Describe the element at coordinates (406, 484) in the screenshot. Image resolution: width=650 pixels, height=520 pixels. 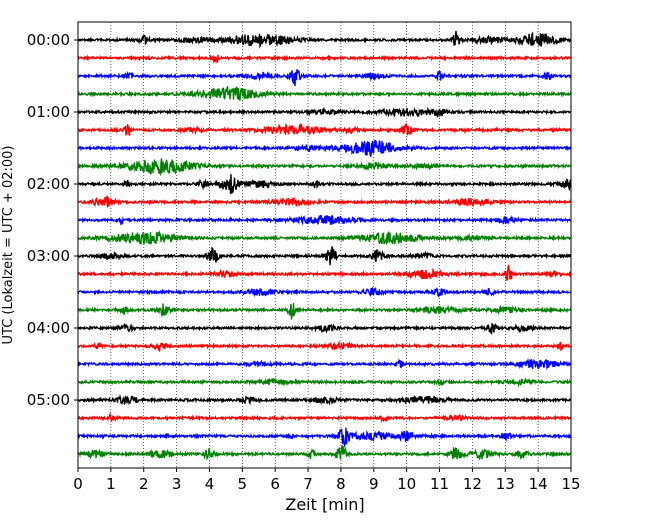
I see `x-tick-label: 10` at that location.